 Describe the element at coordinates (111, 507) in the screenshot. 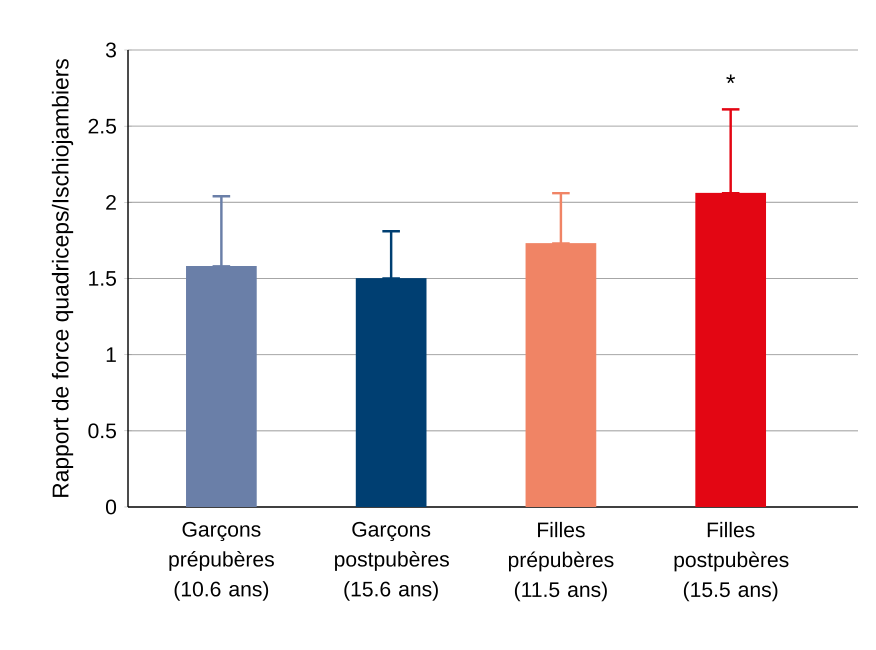

I see `y-tick-label: 0` at that location.